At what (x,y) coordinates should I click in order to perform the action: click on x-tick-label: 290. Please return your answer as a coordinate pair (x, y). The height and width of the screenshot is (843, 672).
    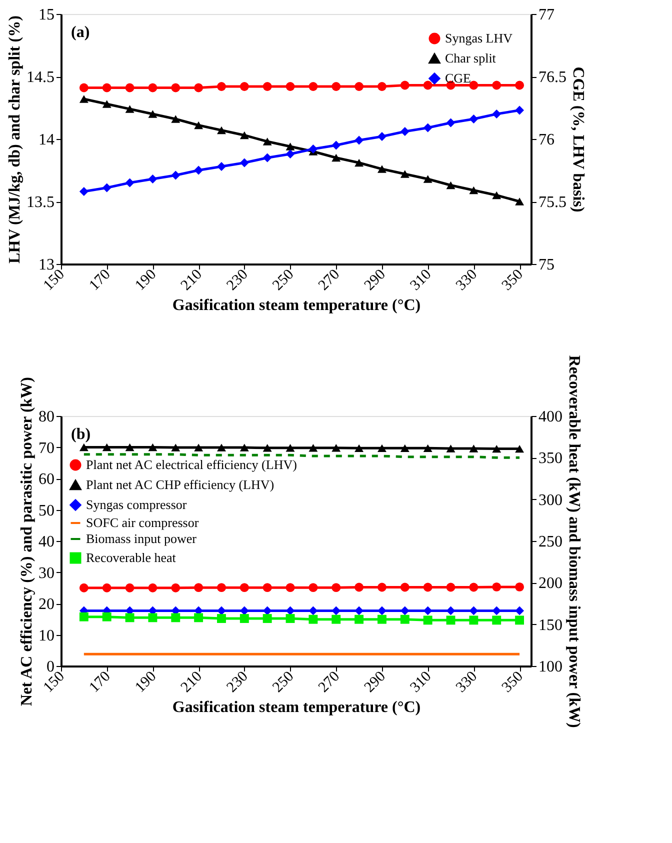
    Looking at the image, I should click on (375, 682).